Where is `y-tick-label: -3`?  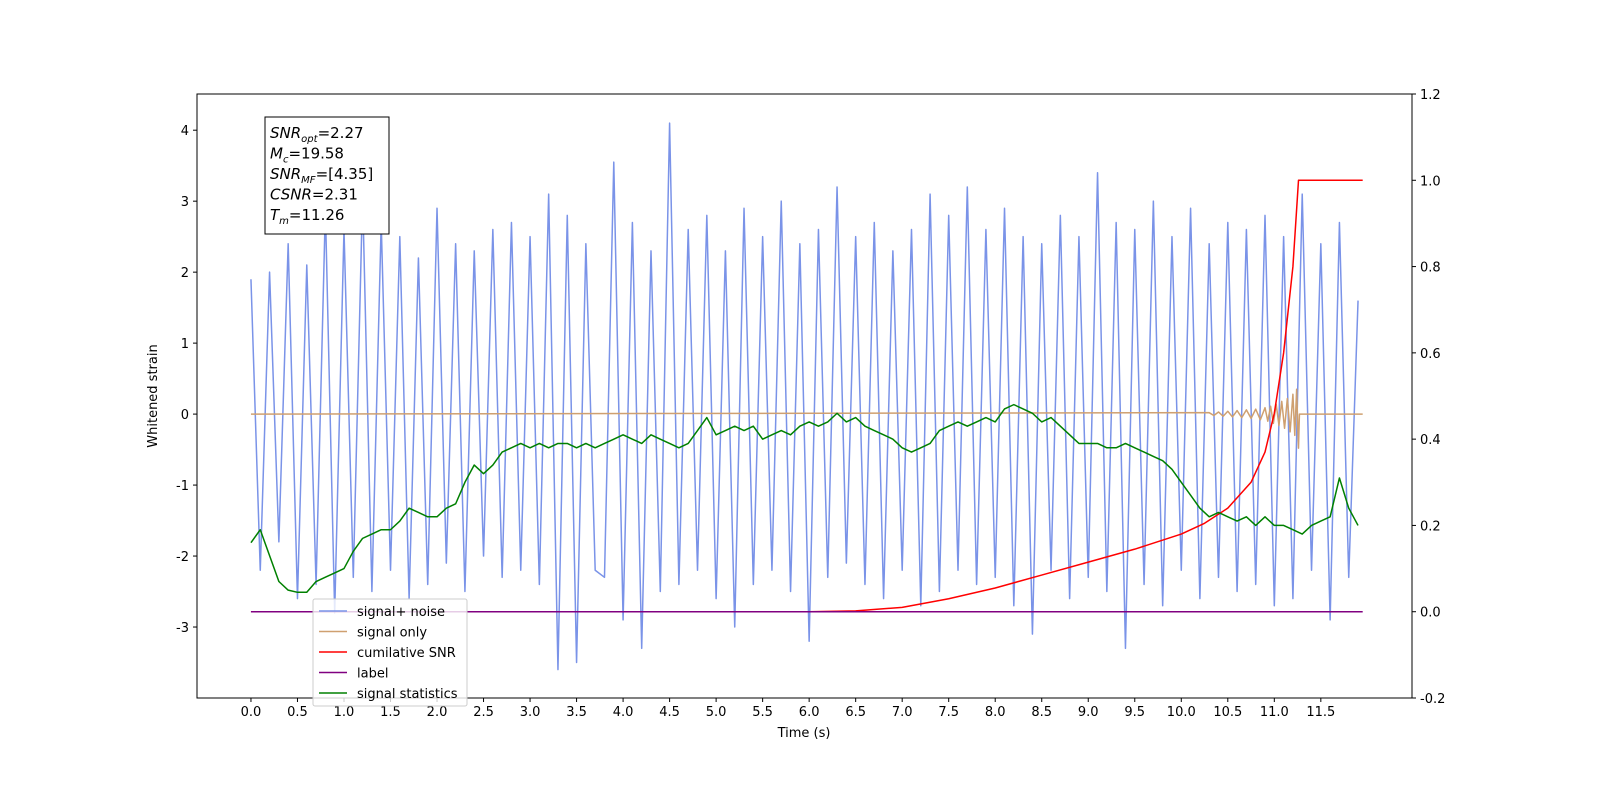 y-tick-label: -3 is located at coordinates (182, 628).